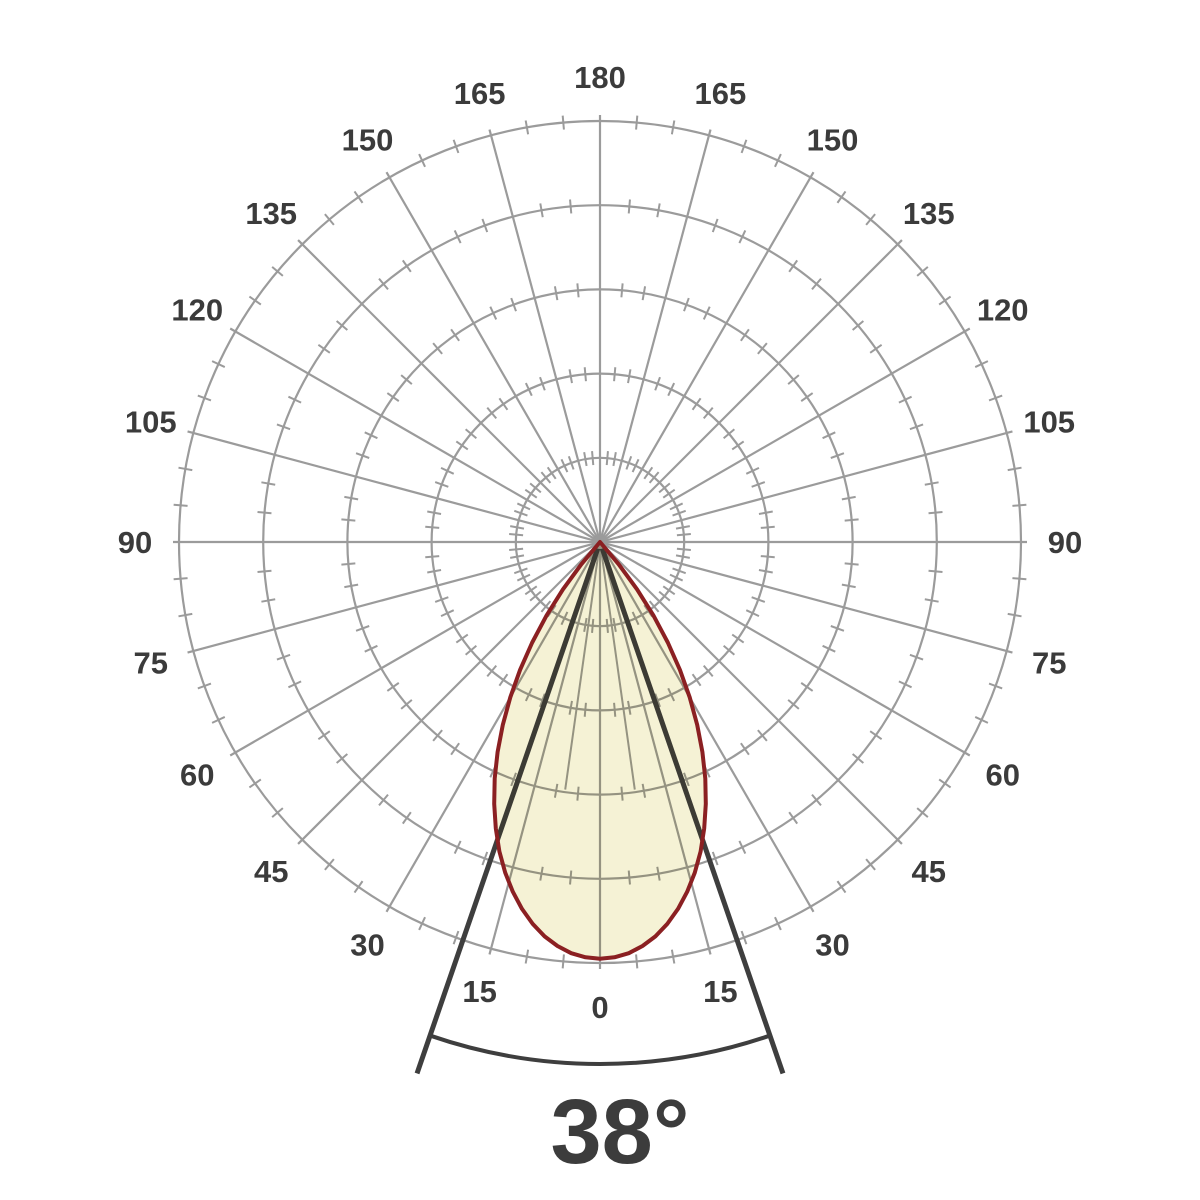  What do you see at coordinates (368, 139) in the screenshot?
I see `angle-label: 150` at bounding box center [368, 139].